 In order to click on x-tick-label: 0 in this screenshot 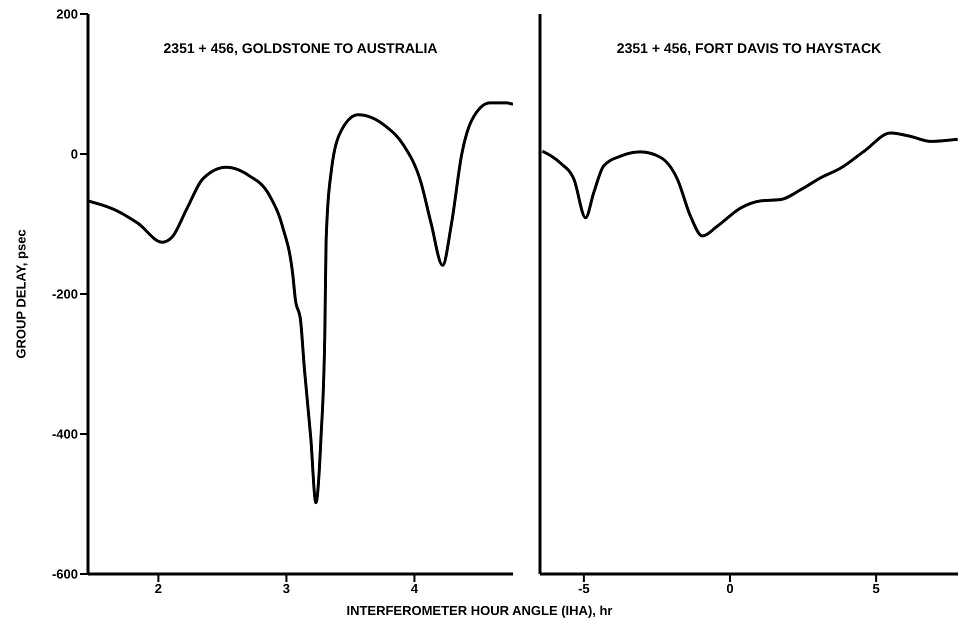, I will do `click(730, 588)`.